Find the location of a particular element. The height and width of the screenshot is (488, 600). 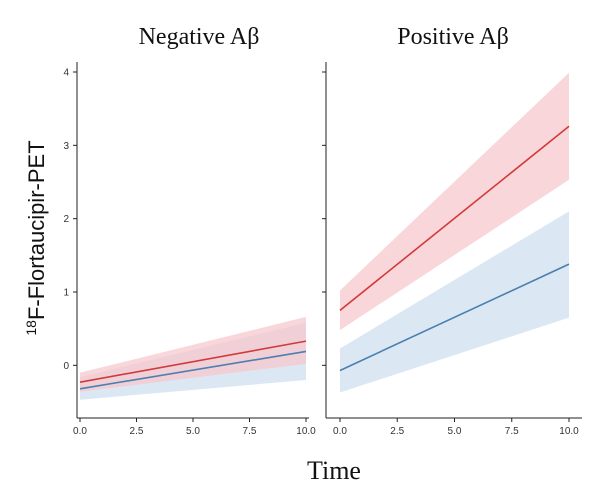

y-axis-label: 18F-Flortaucipir-PET is located at coordinates (36, 237).